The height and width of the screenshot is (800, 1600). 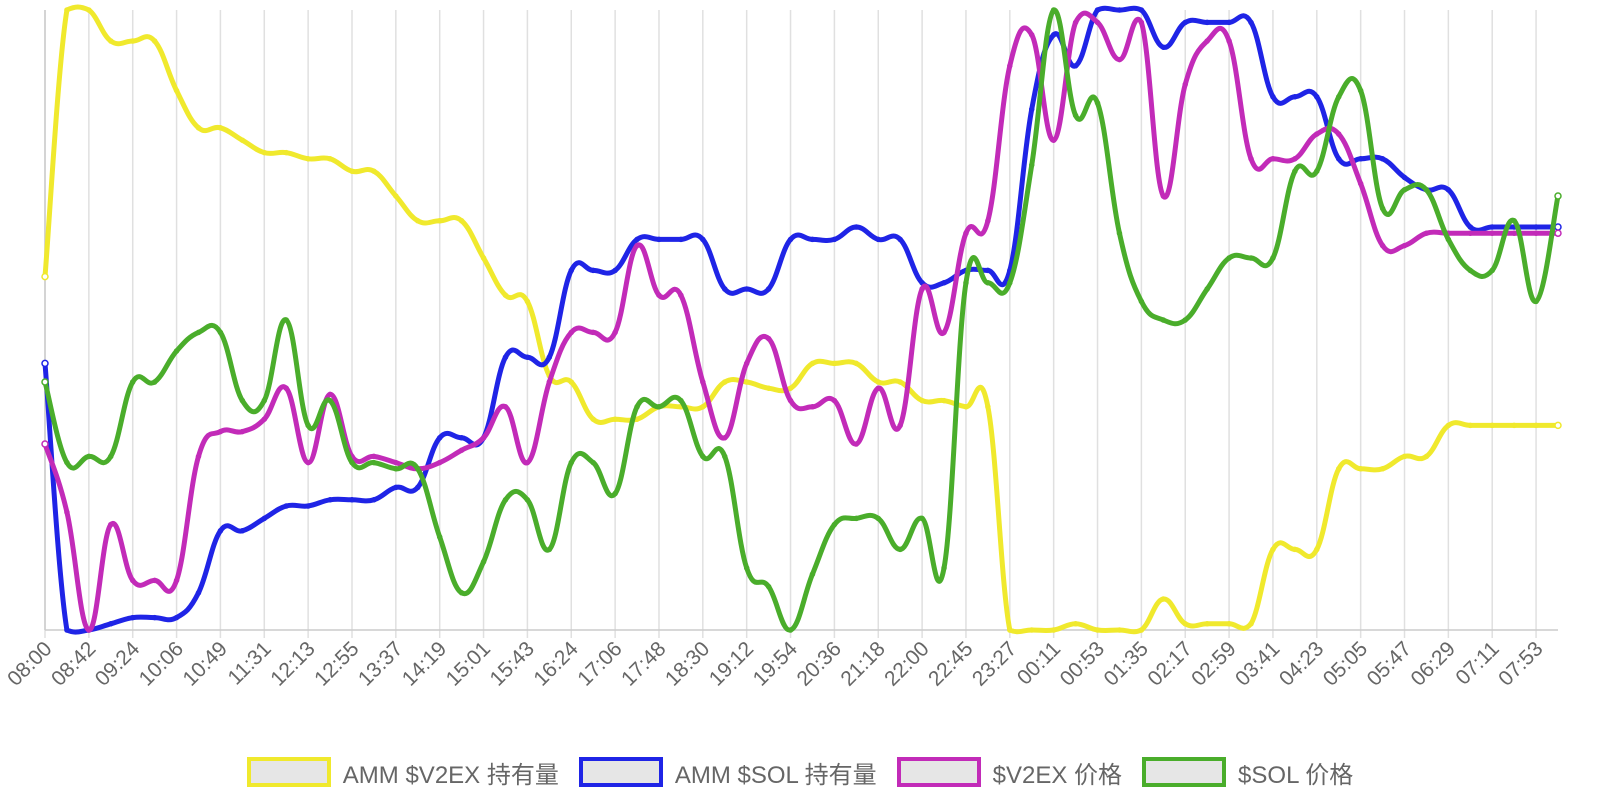 What do you see at coordinates (727, 772) in the screenshot?
I see `legend-item-amm-sol: AMM $SOL 持有量` at bounding box center [727, 772].